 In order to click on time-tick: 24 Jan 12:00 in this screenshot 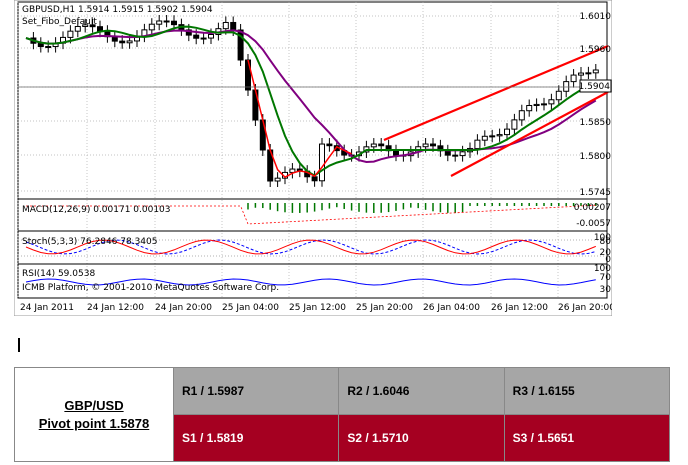, I will do `click(115, 308)`.